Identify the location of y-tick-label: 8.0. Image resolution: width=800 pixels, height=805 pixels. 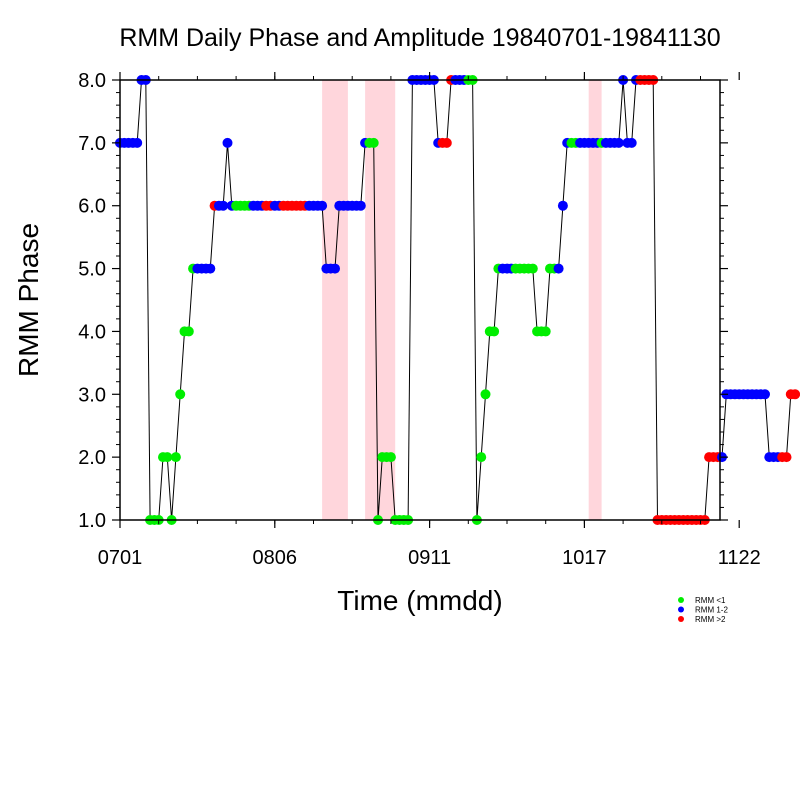
(92, 81).